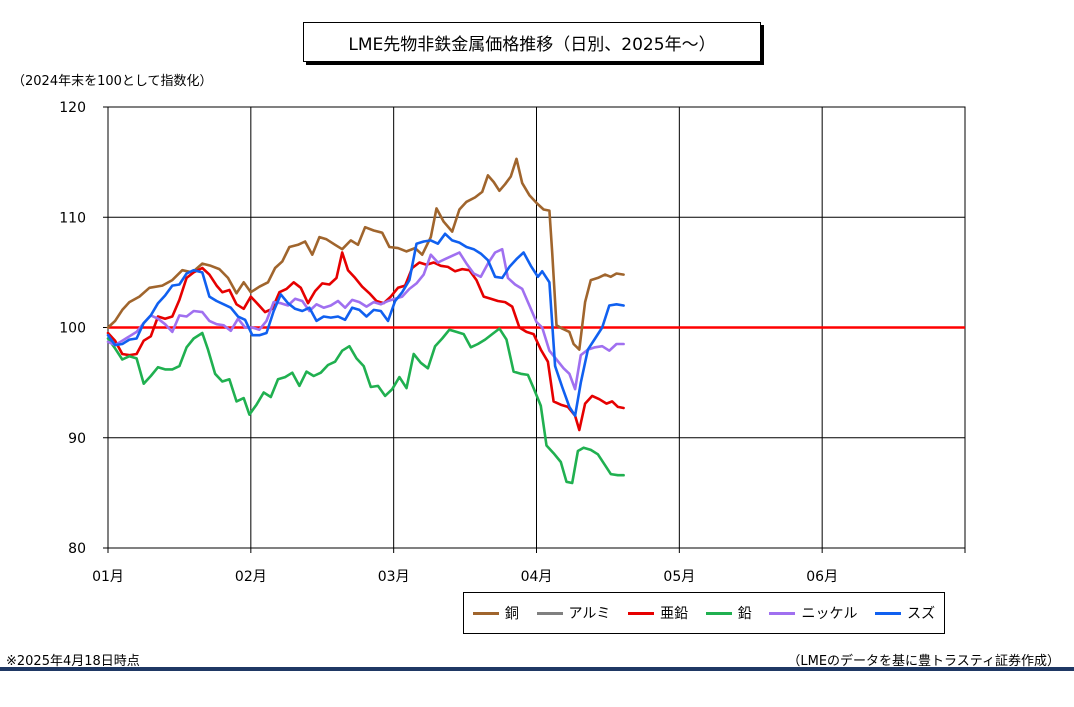 This screenshot has width=1074, height=707. What do you see at coordinates (112, 81) in the screenshot?
I see `y-axis-unit-note: （2024年末を100として指数化）` at bounding box center [112, 81].